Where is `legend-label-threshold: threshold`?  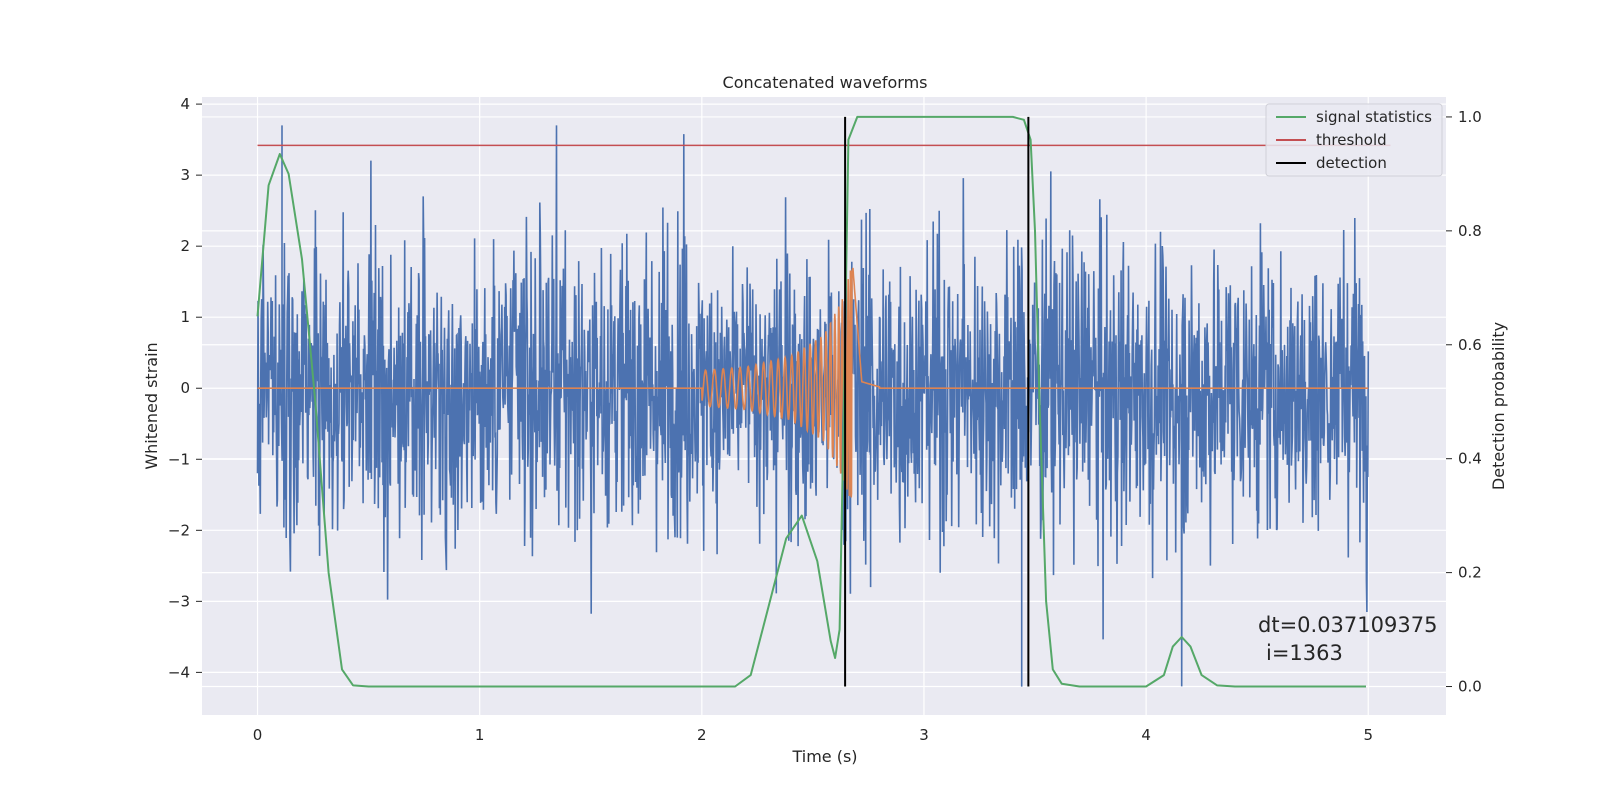 legend-label-threshold: threshold is located at coordinates (1351, 140).